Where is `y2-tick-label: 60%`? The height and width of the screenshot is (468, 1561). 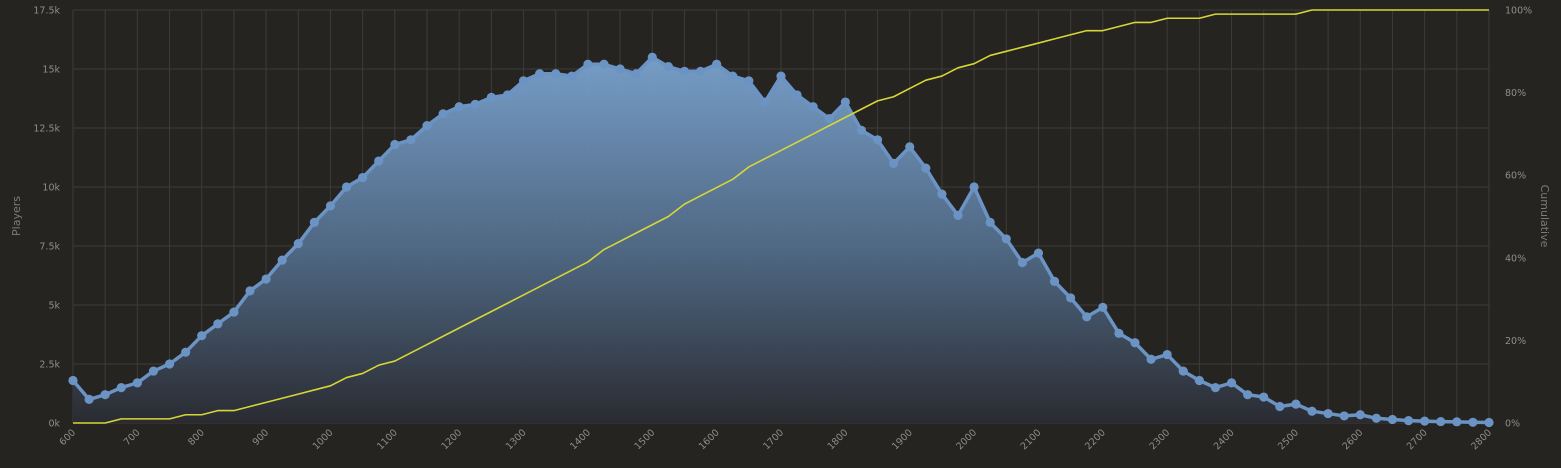 y2-tick-label: 60% is located at coordinates (1515, 176).